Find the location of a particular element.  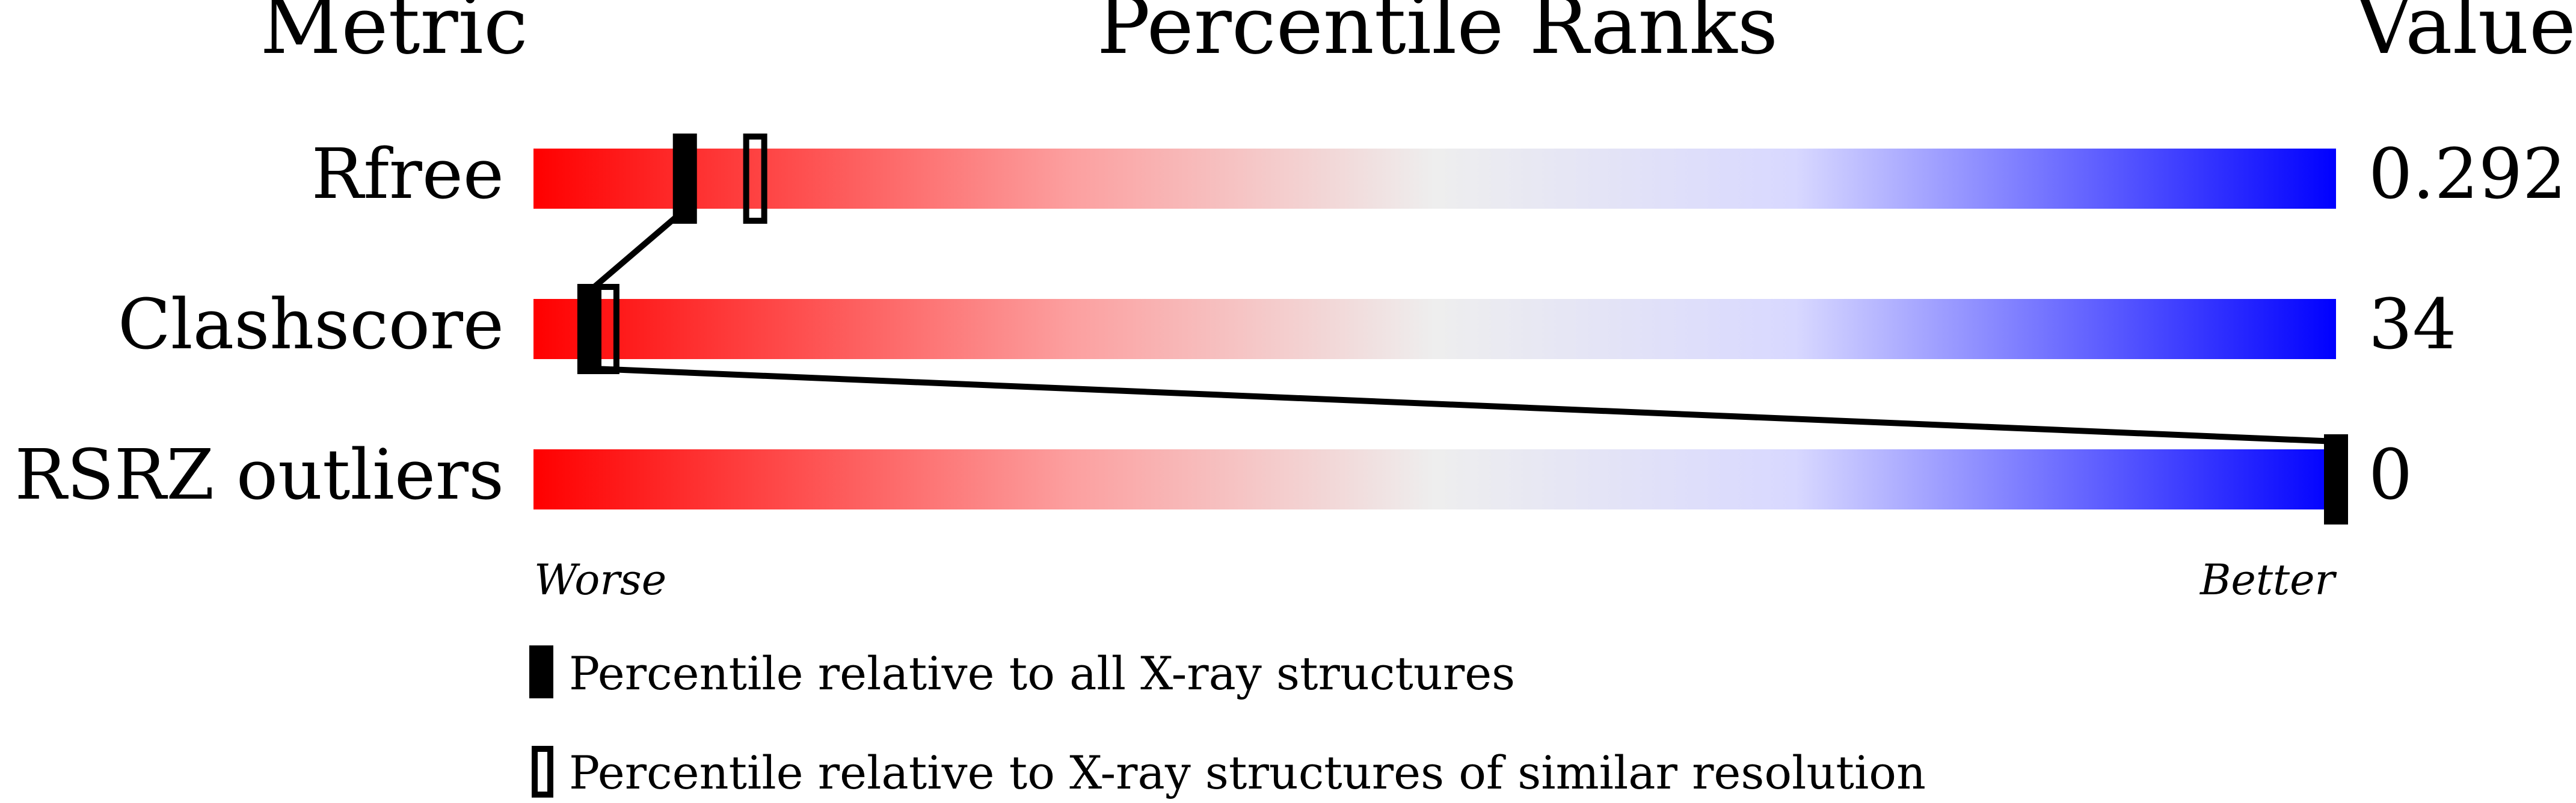

metric-label: Rfree is located at coordinates (408, 174).